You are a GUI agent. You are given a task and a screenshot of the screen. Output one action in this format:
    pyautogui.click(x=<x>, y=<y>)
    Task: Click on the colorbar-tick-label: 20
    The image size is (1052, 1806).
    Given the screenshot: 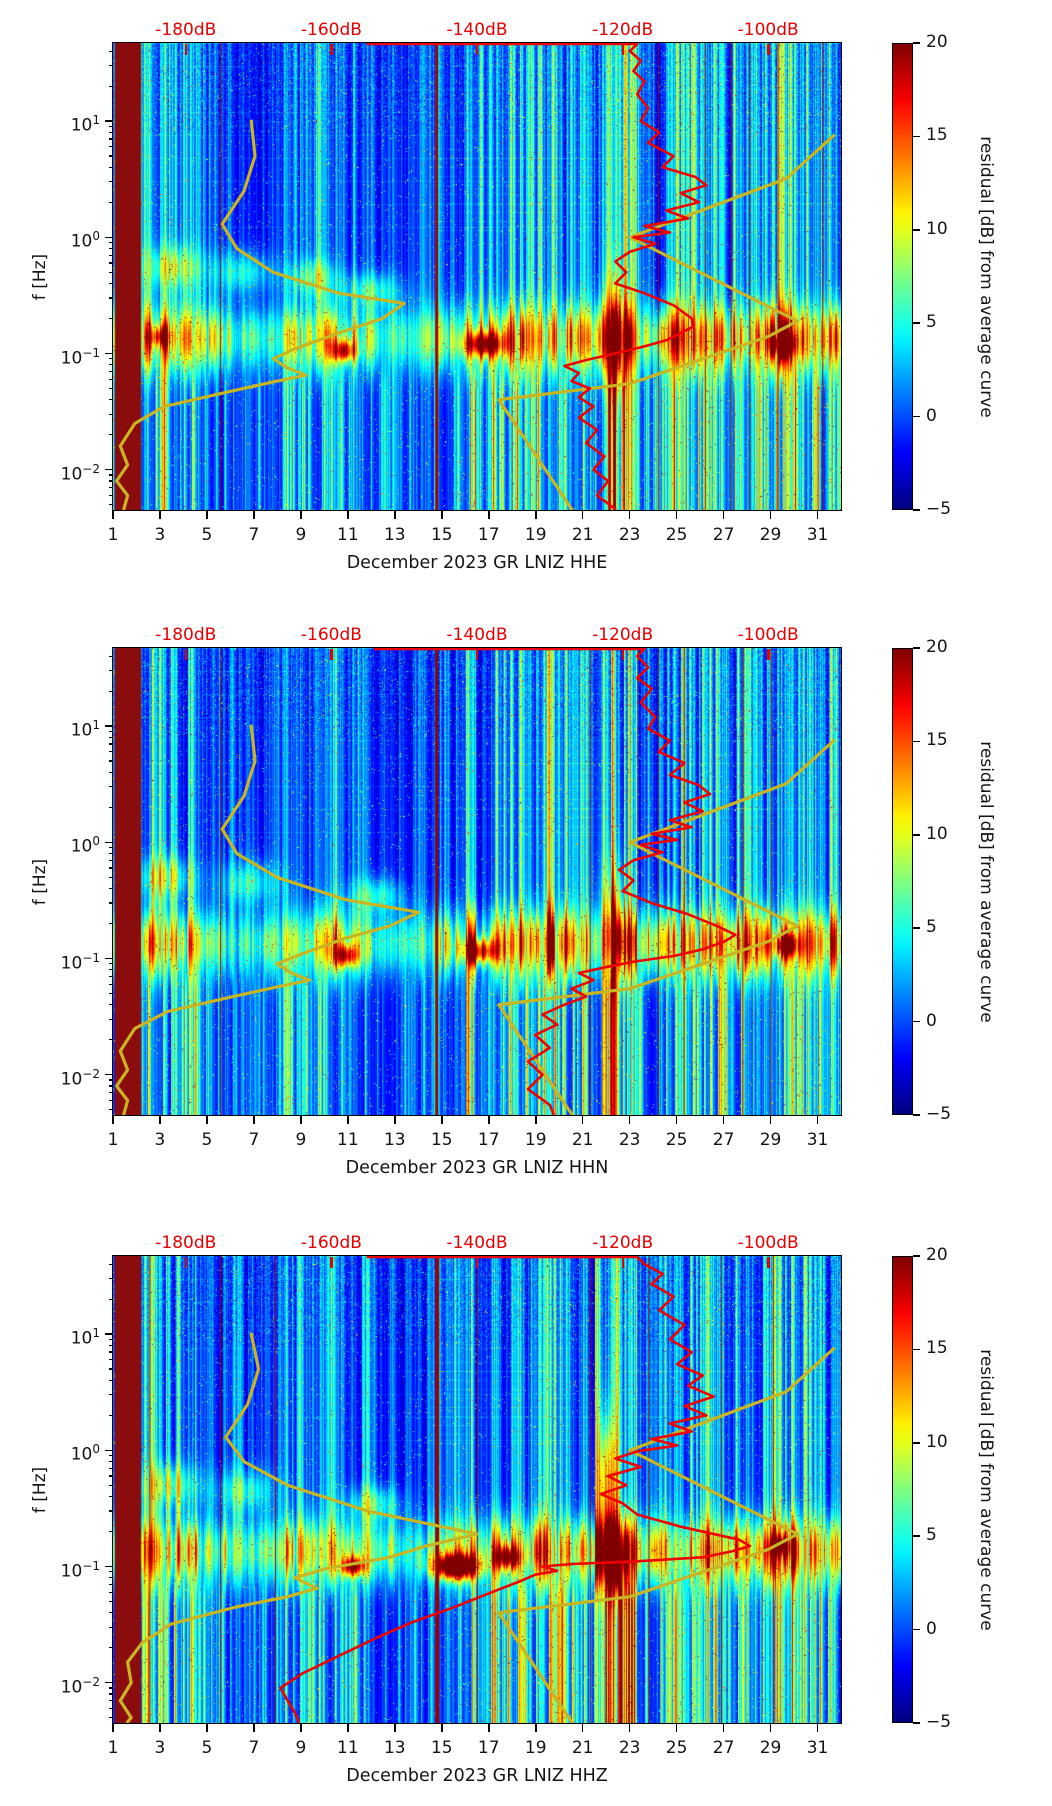 What is the action you would take?
    pyautogui.click(x=937, y=42)
    